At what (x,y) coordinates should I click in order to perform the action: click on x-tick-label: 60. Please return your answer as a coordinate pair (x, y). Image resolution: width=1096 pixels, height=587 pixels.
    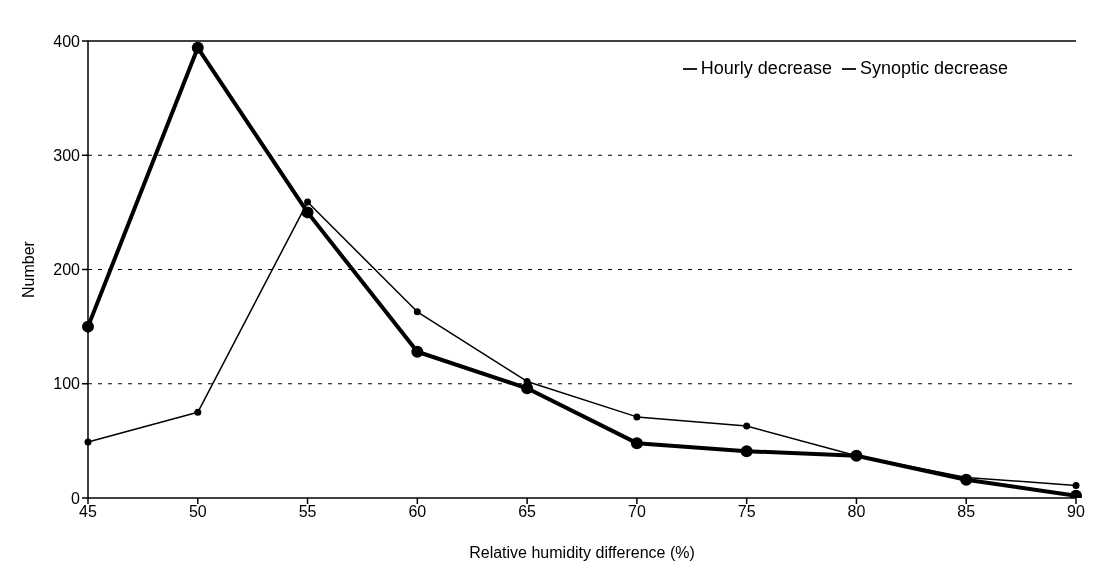
    Looking at the image, I should click on (417, 512).